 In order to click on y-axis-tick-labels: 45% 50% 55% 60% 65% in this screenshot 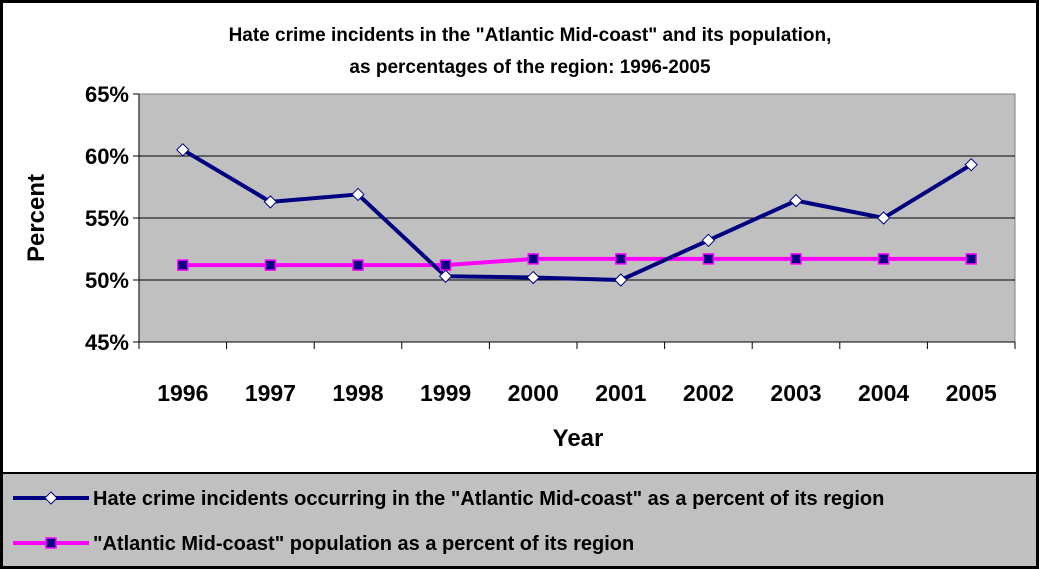, I will do `click(107, 218)`.